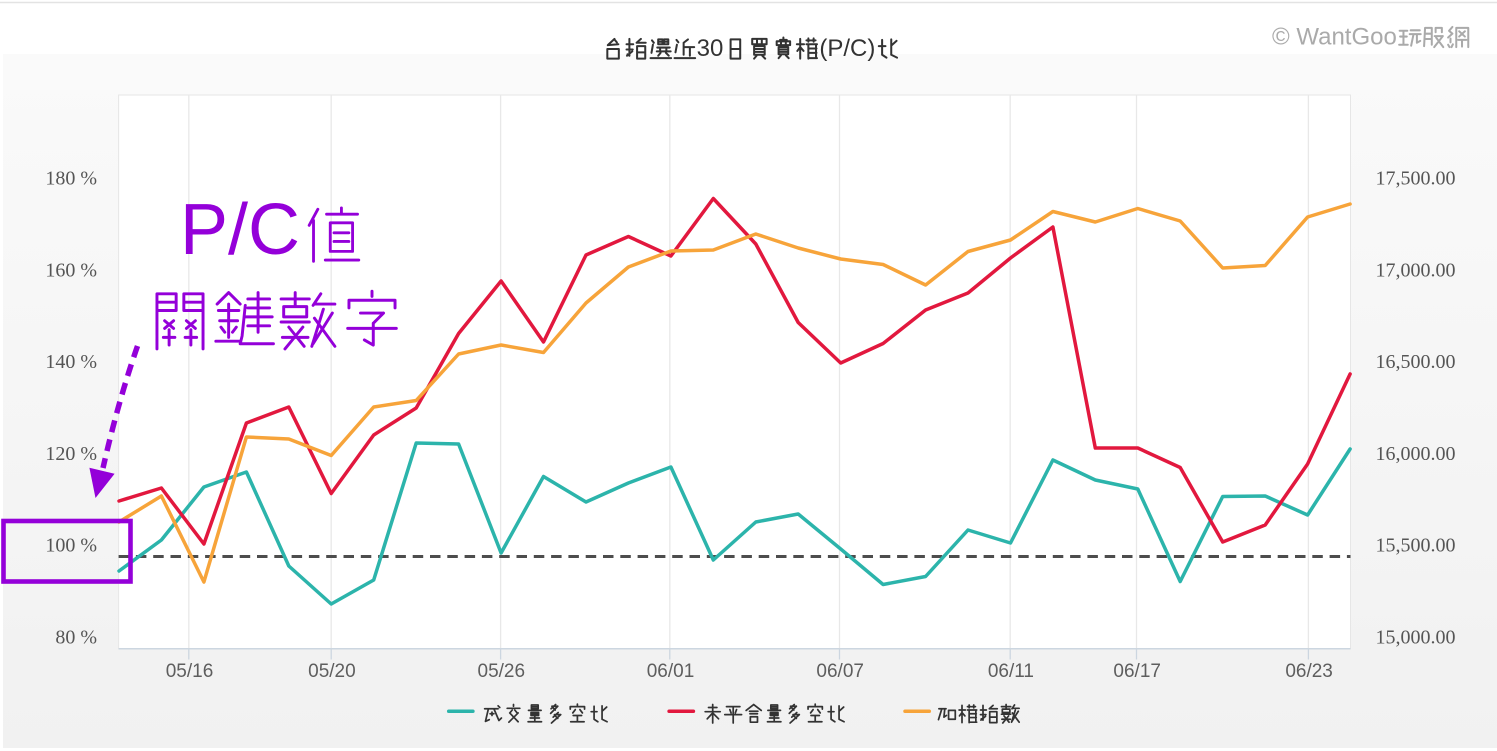 Image resolution: width=1497 pixels, height=751 pixels. I want to click on svg-text: 06/17, so click(1137, 671).